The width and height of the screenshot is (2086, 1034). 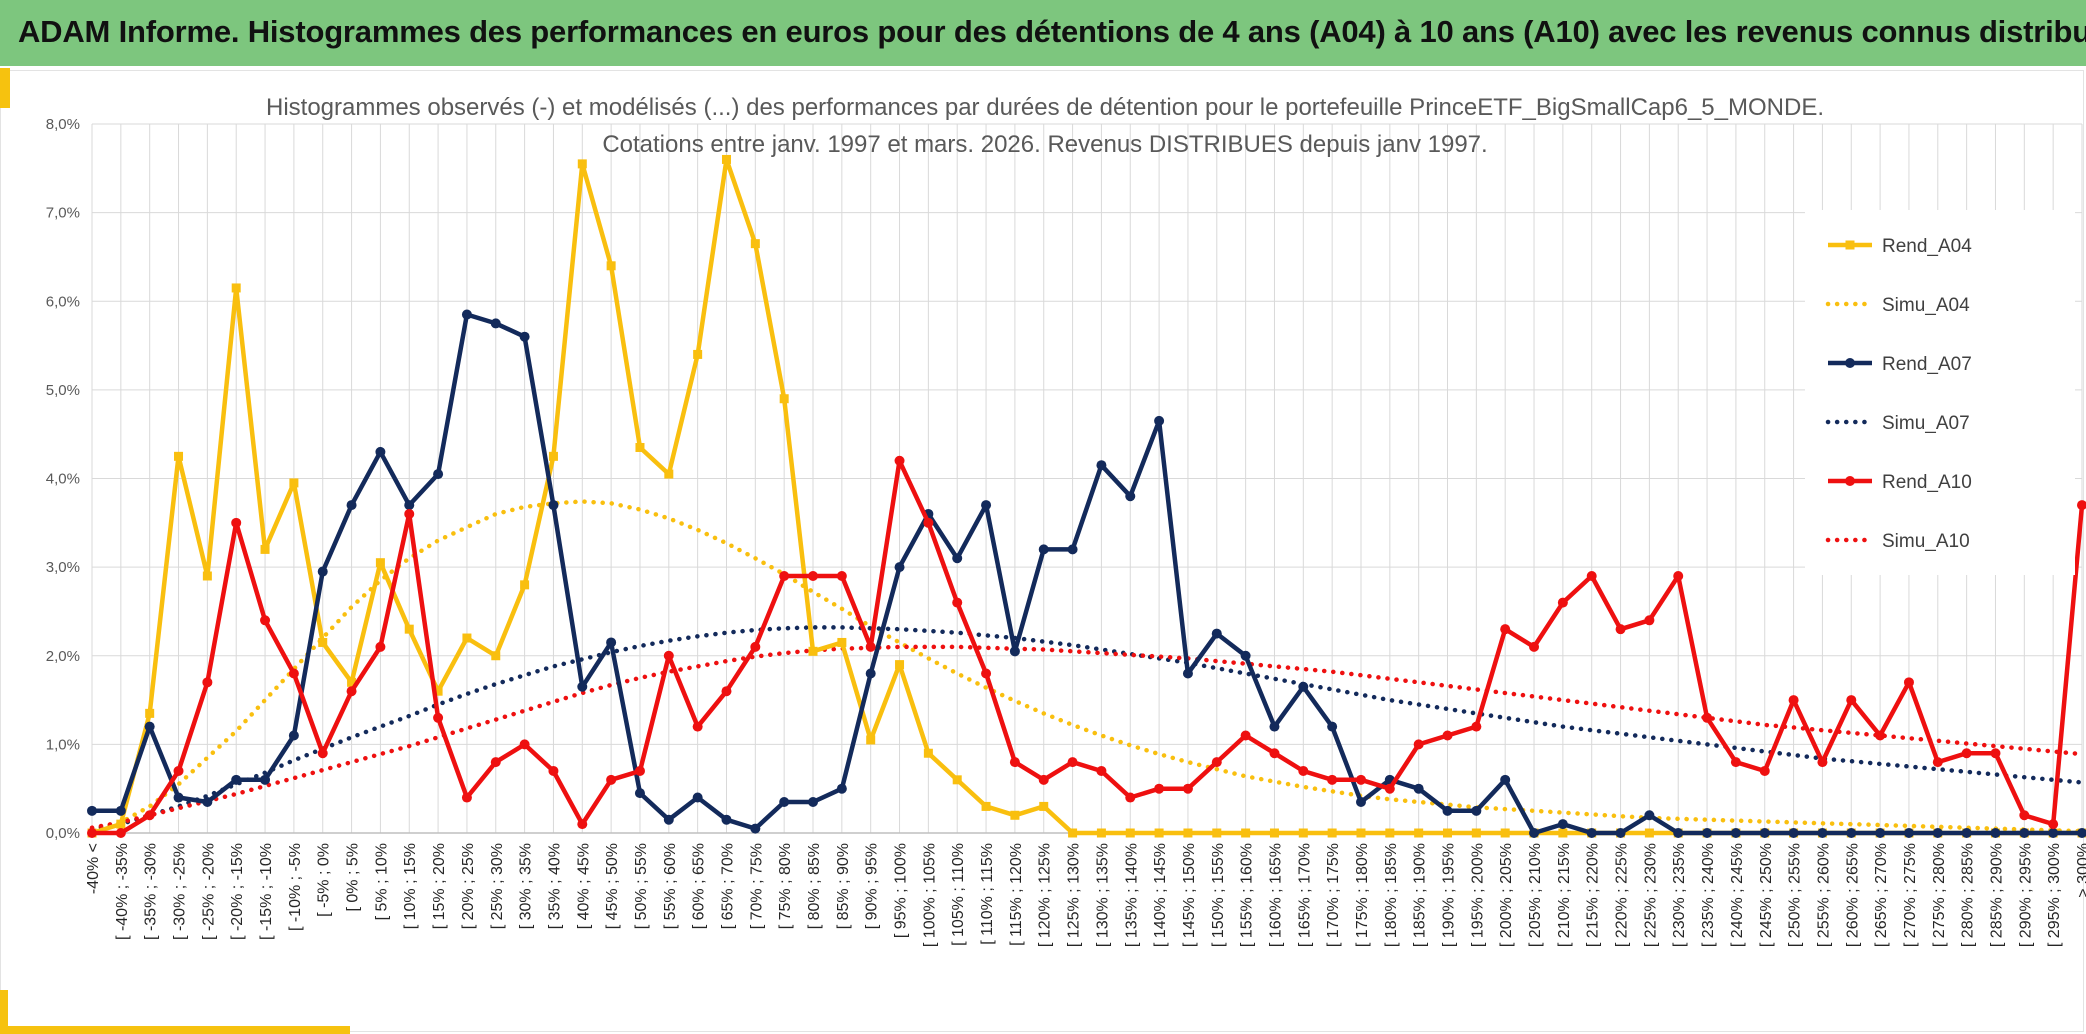 What do you see at coordinates (1910, 895) in the screenshot?
I see `x-tick-label: [ 270% ; 275%` at bounding box center [1910, 895].